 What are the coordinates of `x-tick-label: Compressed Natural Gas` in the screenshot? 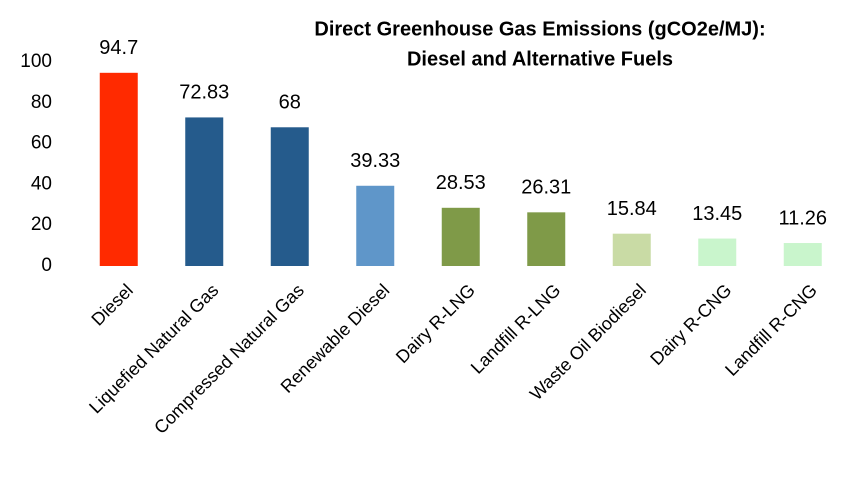 It's located at (229, 359).